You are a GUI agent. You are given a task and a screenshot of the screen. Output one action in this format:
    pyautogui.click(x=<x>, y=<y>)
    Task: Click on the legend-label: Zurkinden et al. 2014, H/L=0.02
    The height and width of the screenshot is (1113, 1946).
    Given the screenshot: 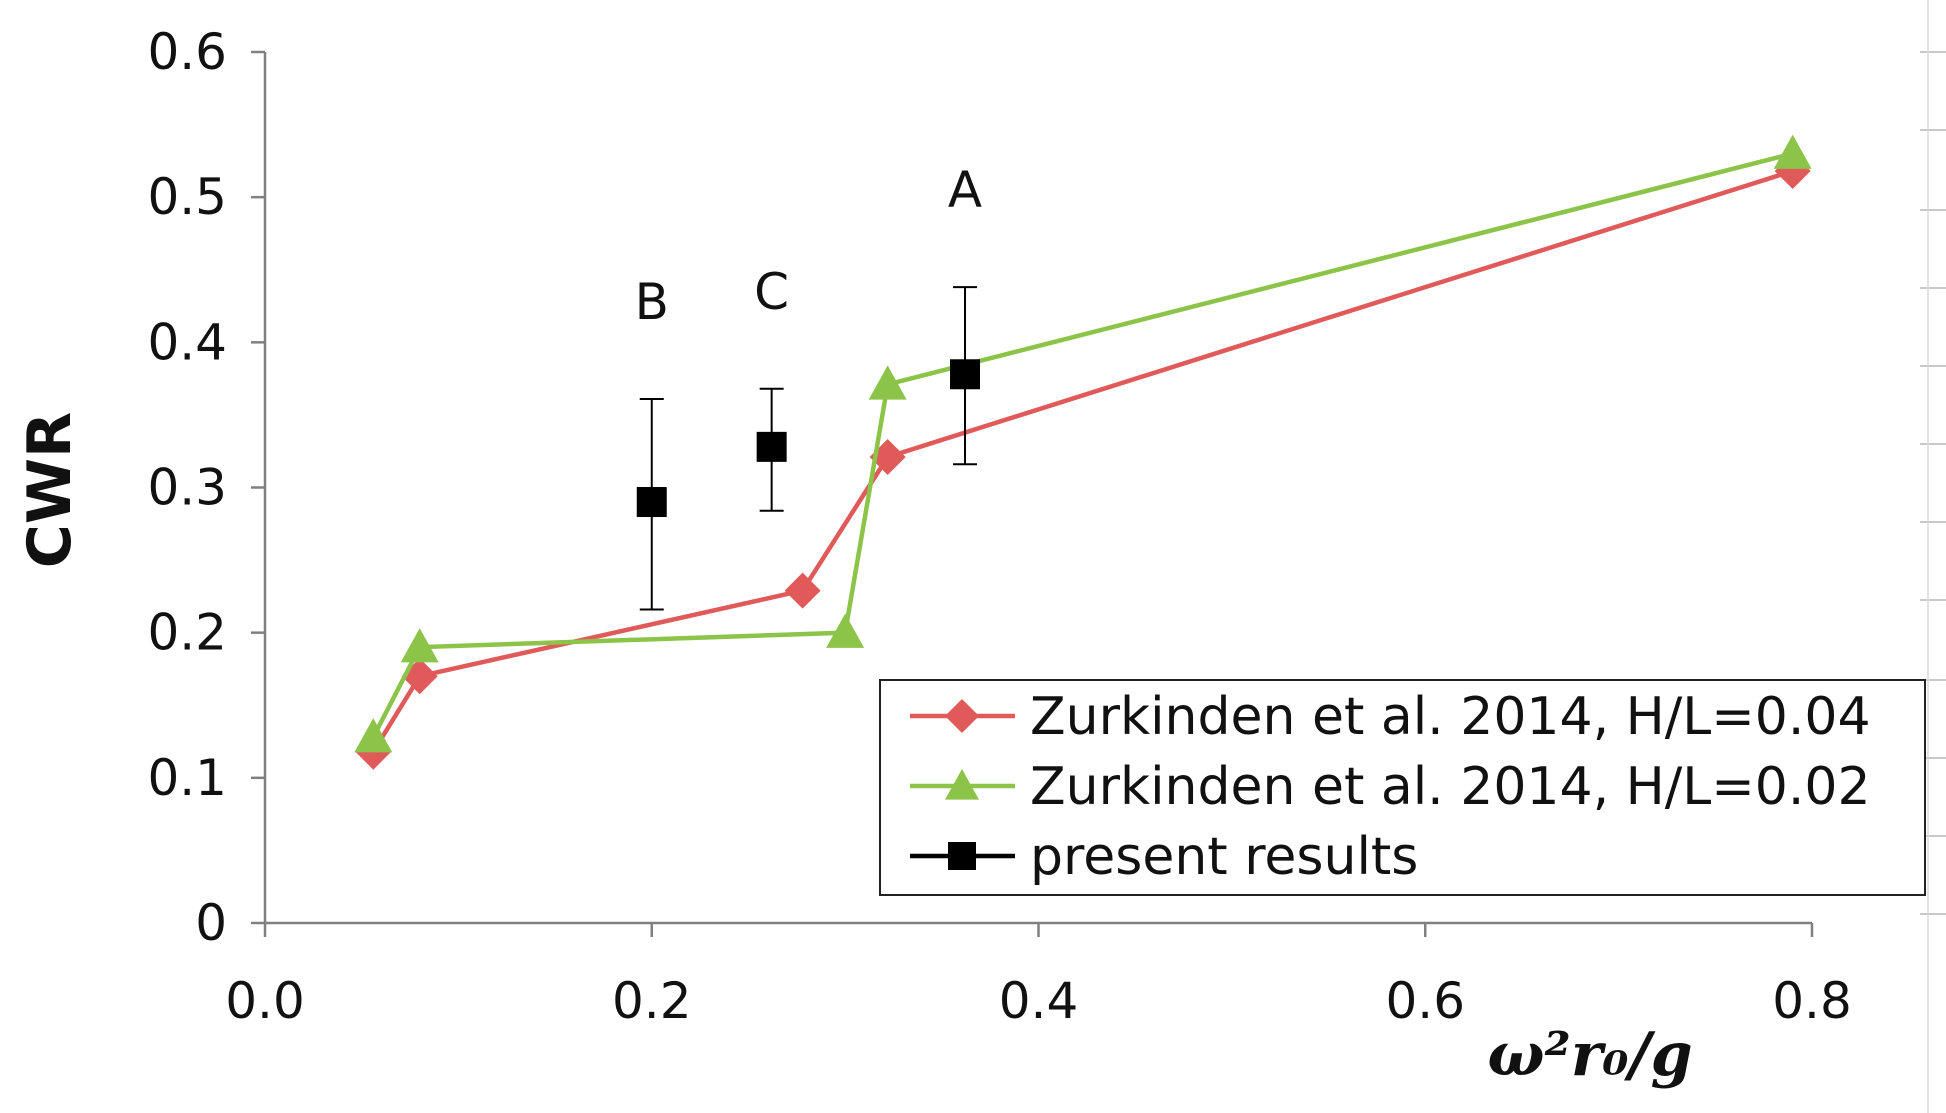 What is the action you would take?
    pyautogui.click(x=1450, y=787)
    